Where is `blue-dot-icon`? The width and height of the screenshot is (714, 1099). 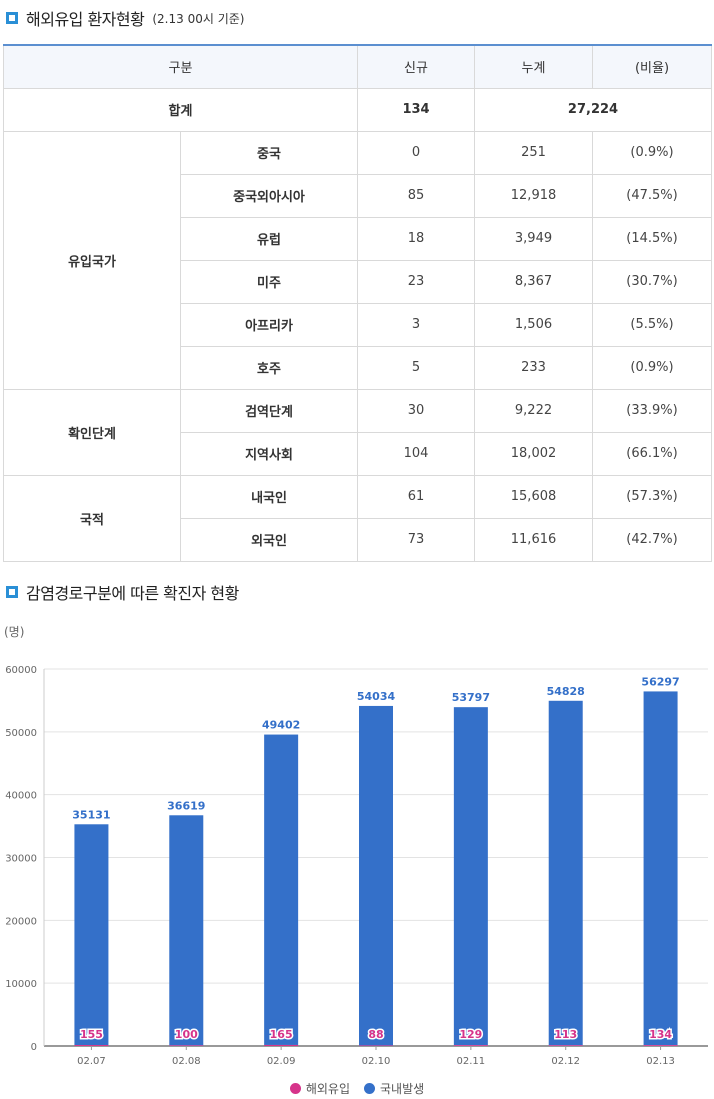
blue-dot-icon is located at coordinates (369, 1088).